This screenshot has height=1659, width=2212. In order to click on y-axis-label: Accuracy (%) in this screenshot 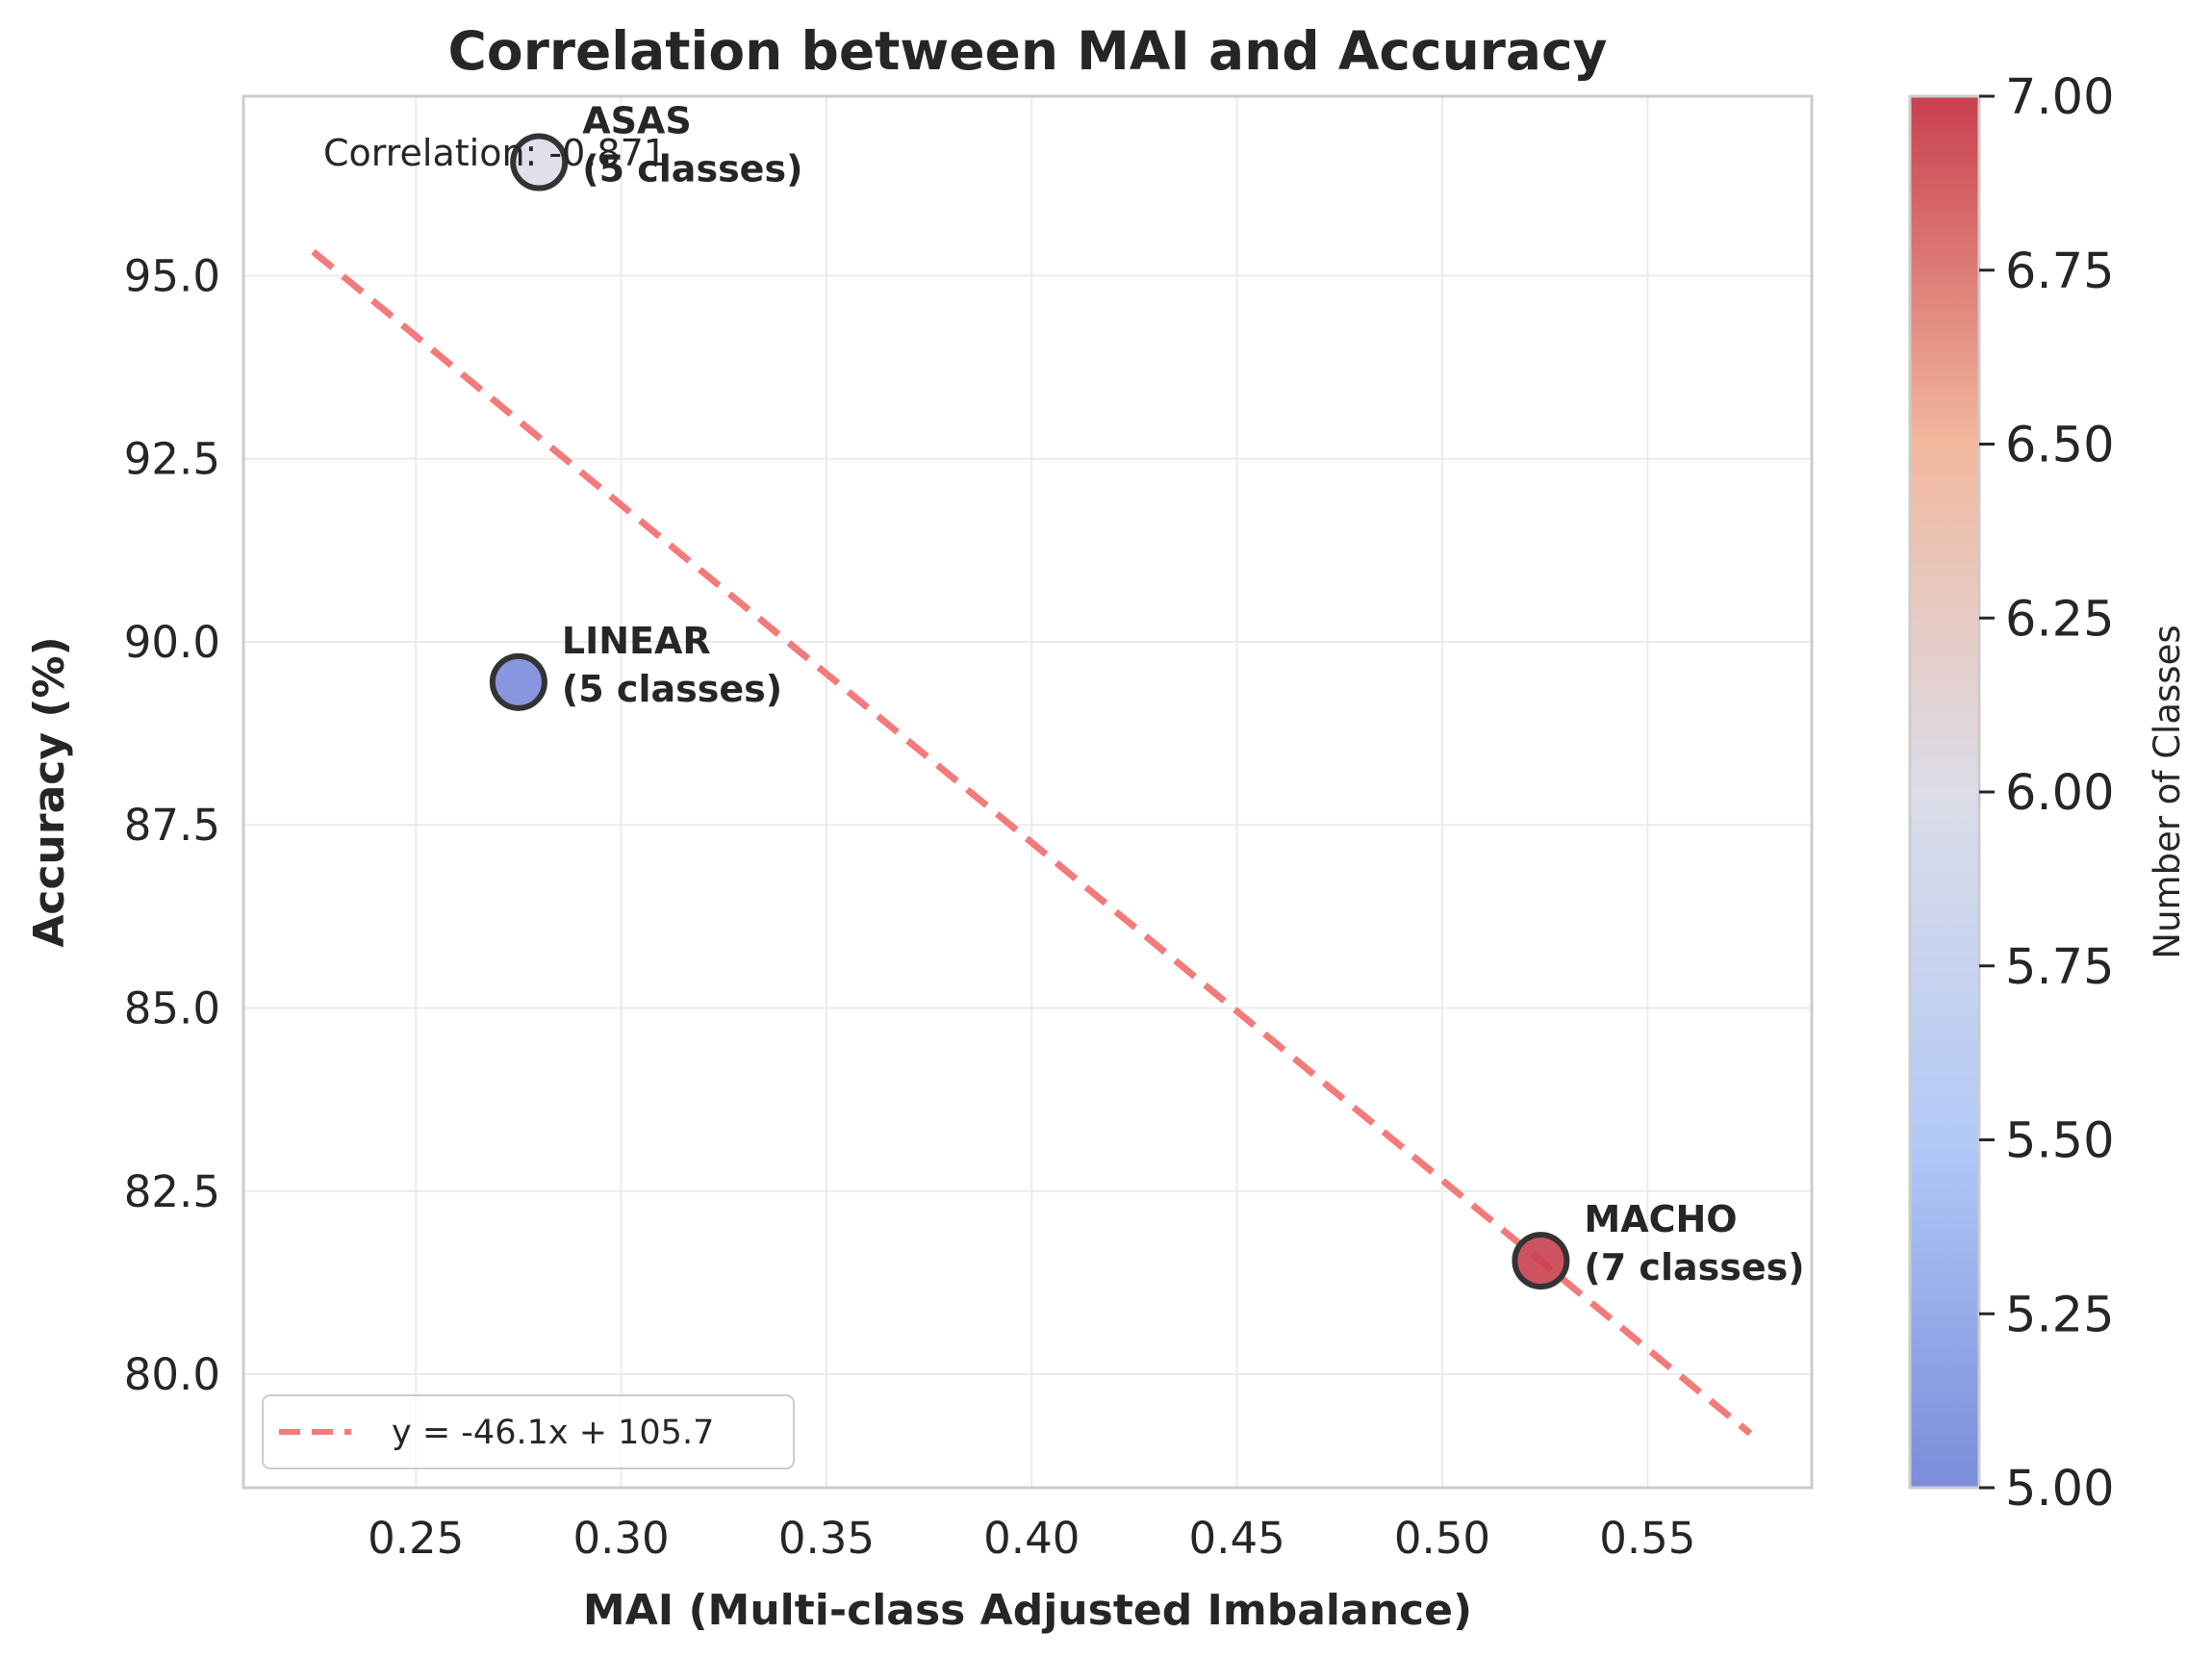, I will do `click(49, 791)`.